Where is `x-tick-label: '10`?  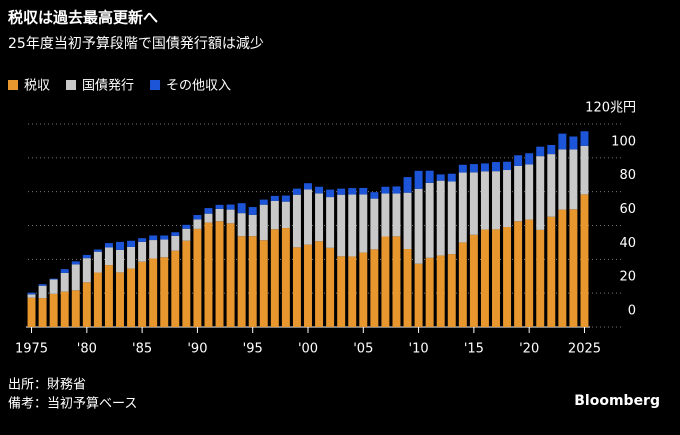
x-tick-label: '10 is located at coordinates (419, 349).